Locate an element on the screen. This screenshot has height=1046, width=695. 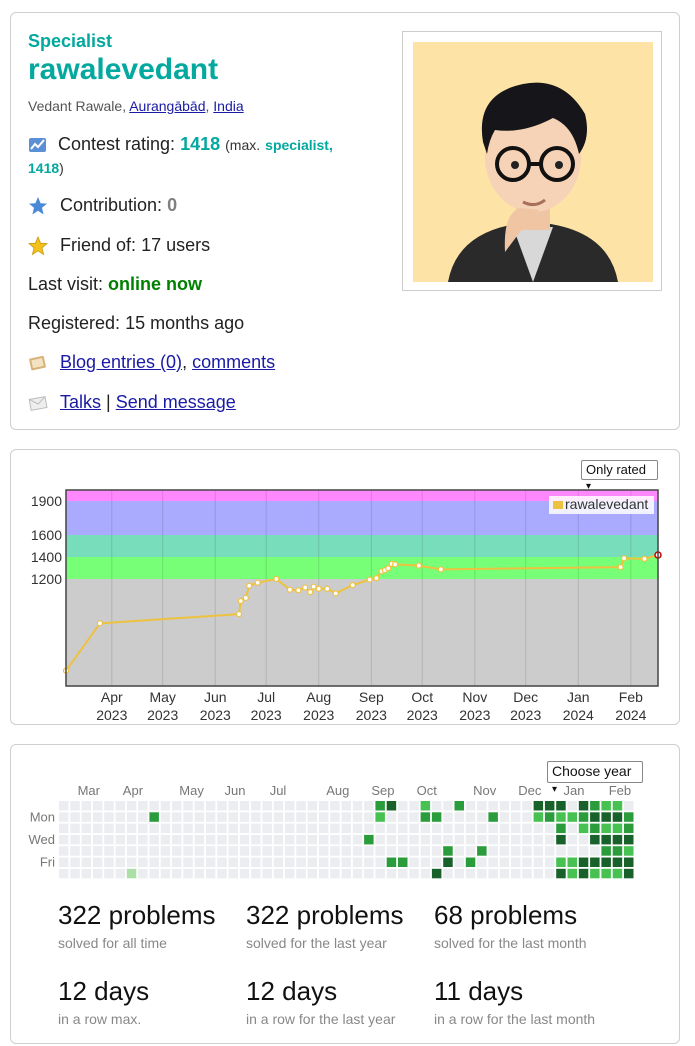
only-rated-select: Only rated ▾ is located at coordinates (619, 476).